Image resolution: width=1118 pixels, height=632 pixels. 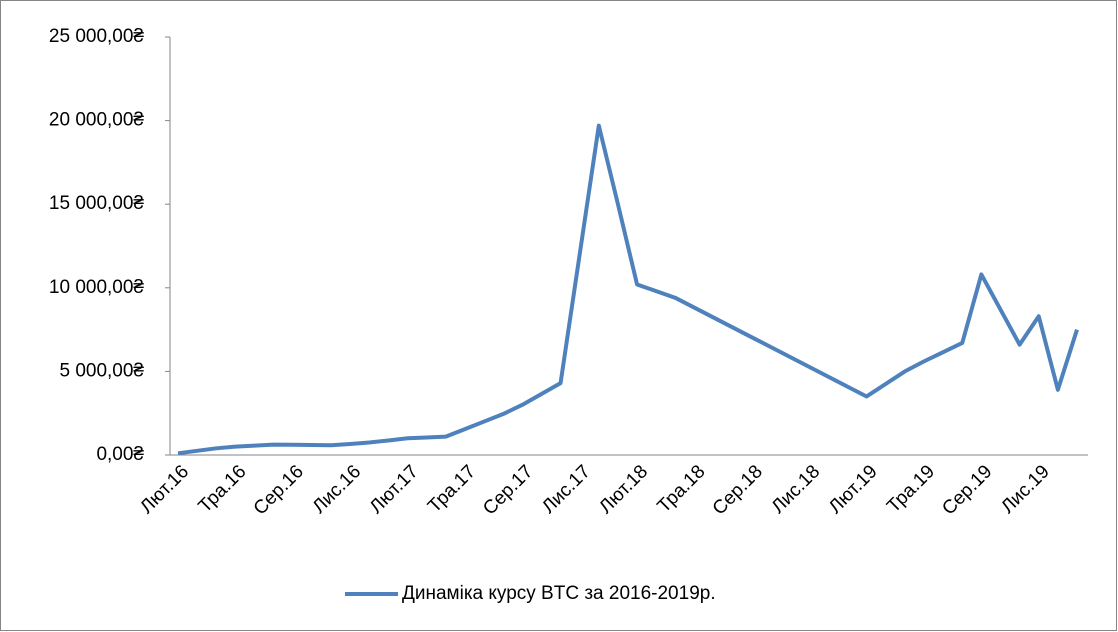 I want to click on y-tick-label: 25 000,00₴, so click(x=97, y=36).